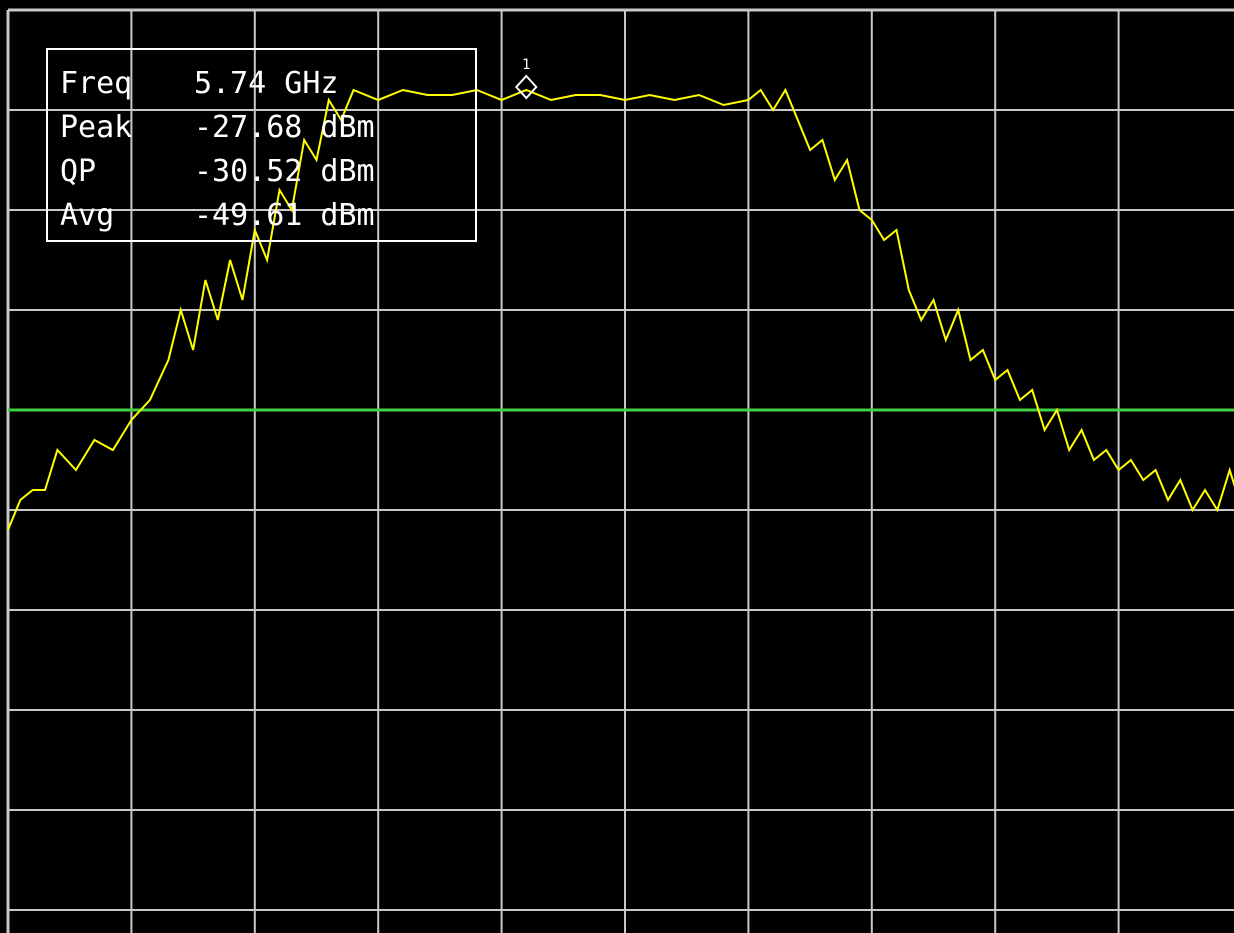 The height and width of the screenshot is (933, 1234). What do you see at coordinates (284, 127) in the screenshot?
I see `readout-peak-value: -27.68 dBm` at bounding box center [284, 127].